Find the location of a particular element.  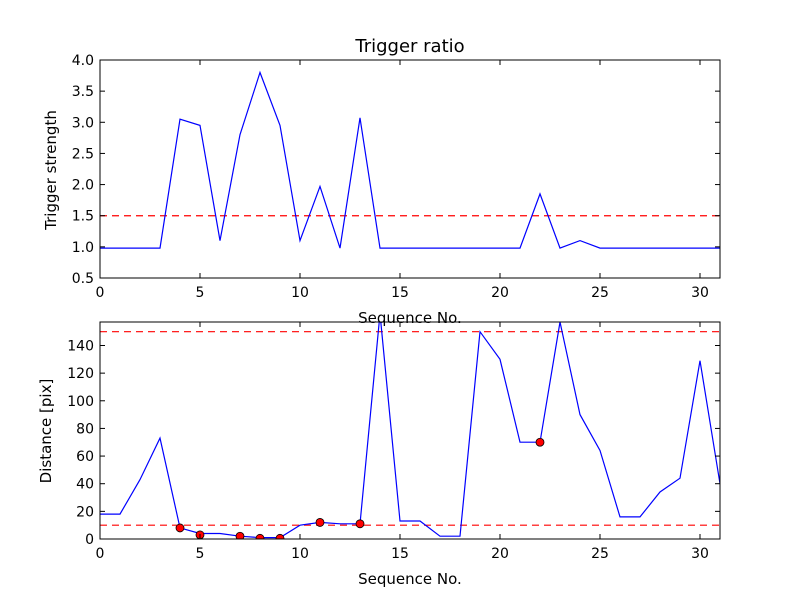

y-tick-label: 1.5 is located at coordinates (83, 217).